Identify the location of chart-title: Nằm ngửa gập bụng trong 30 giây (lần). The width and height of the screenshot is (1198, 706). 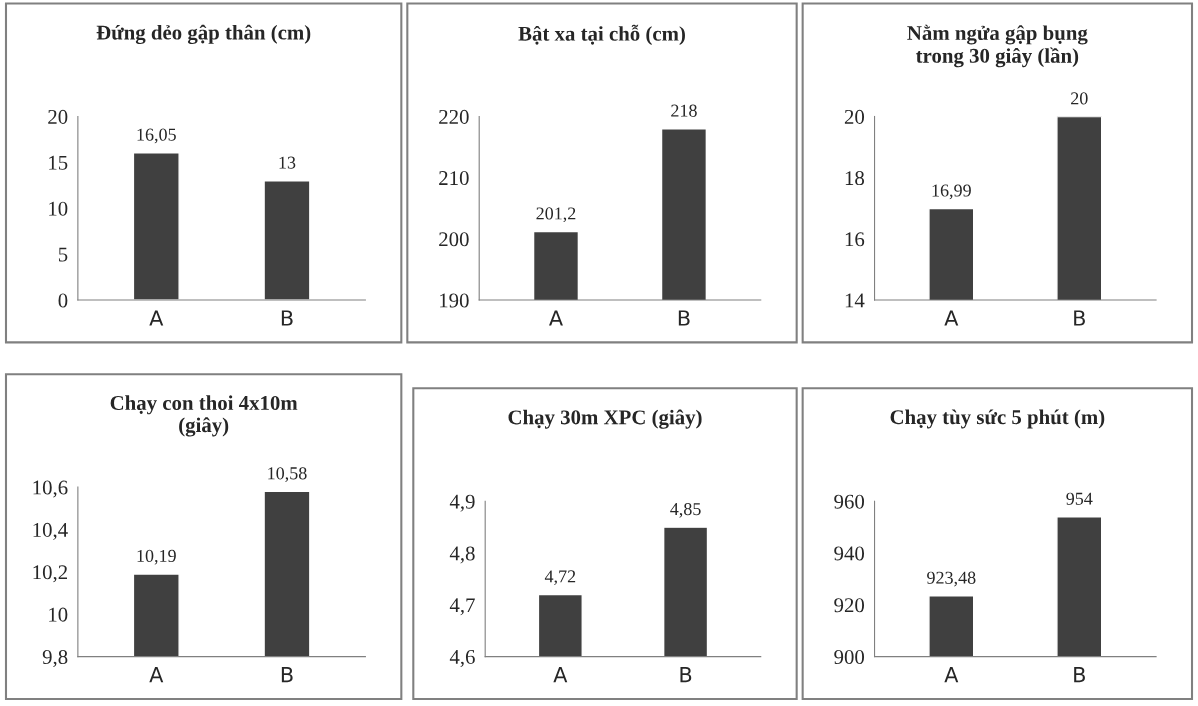
(997, 46).